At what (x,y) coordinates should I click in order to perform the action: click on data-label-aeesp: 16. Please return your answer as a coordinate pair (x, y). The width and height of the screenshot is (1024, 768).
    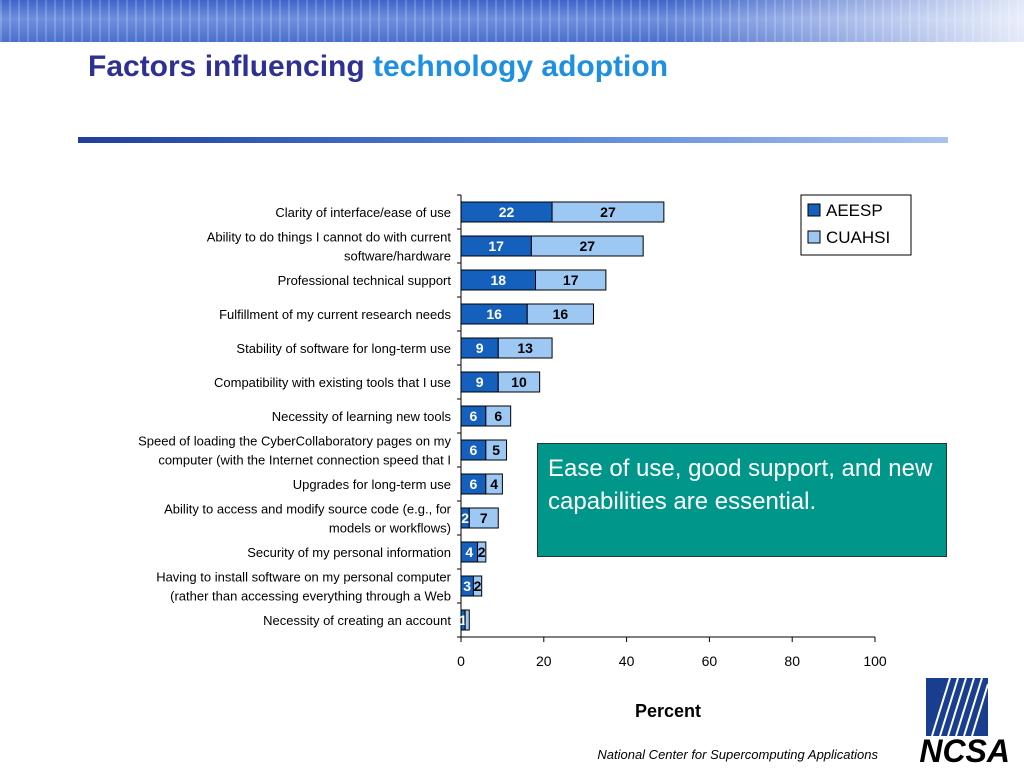
    Looking at the image, I should click on (494, 314).